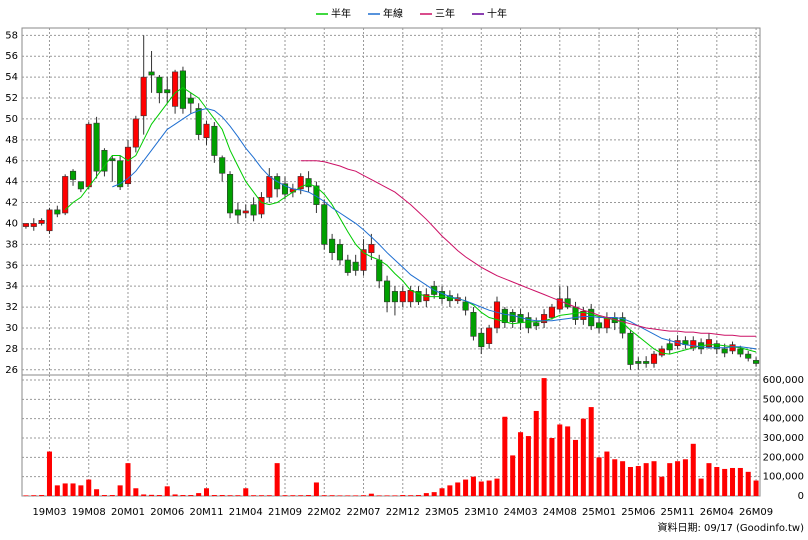 Image resolution: width=808 pixels, height=540 pixels. What do you see at coordinates (481, 512) in the screenshot?
I see `x-tick-label: 23M10` at bounding box center [481, 512].